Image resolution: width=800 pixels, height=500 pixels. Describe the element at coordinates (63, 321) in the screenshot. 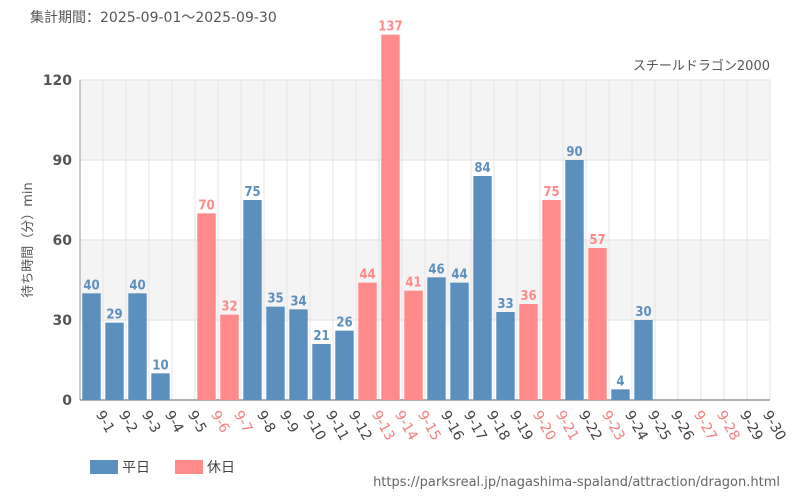

I see `y-tick-label: 30` at that location.